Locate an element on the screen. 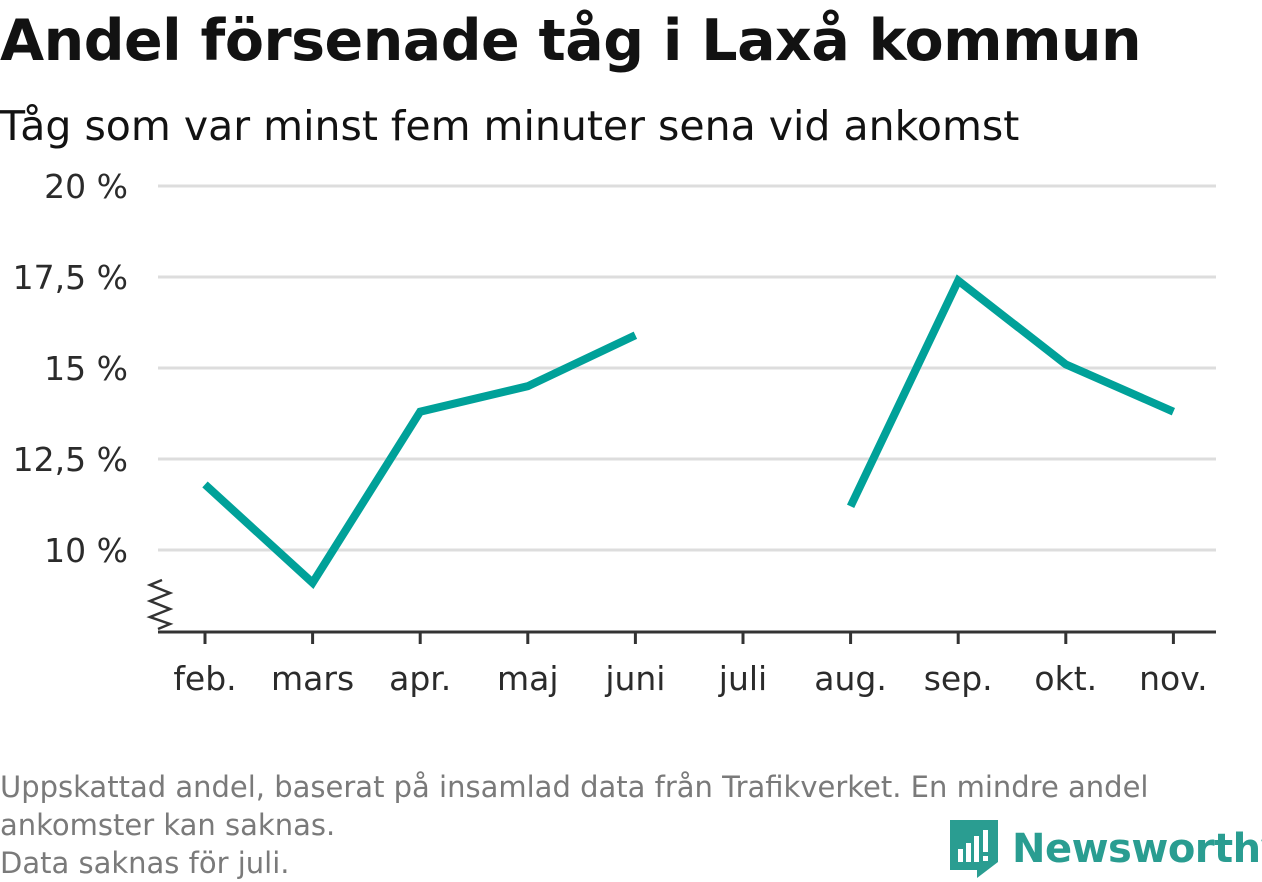 This screenshot has height=882, width=1262. y-tick-label: 20 % is located at coordinates (86, 186).